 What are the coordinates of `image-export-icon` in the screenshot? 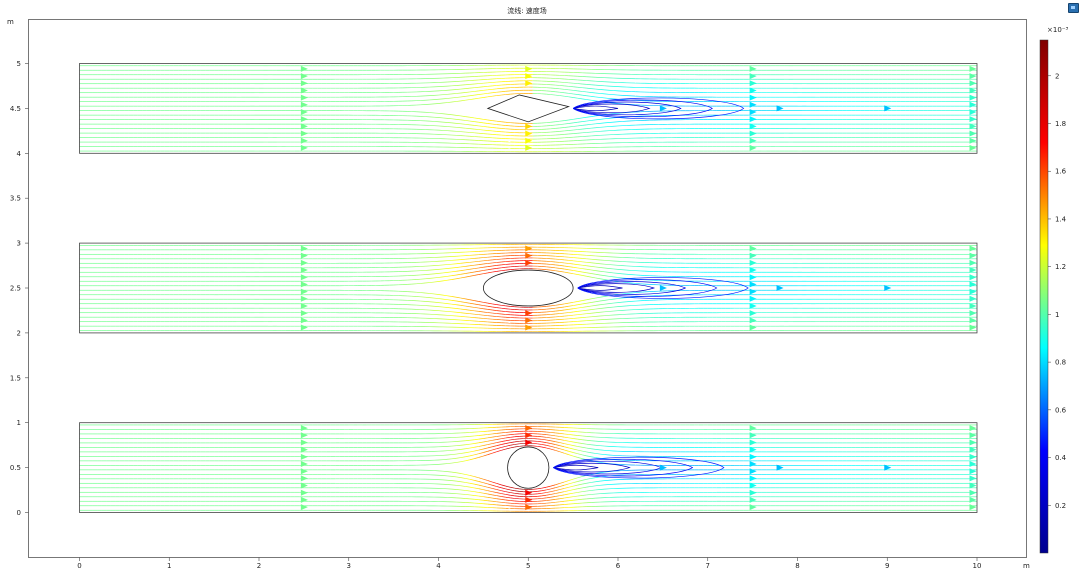 It's located at (1073, 8).